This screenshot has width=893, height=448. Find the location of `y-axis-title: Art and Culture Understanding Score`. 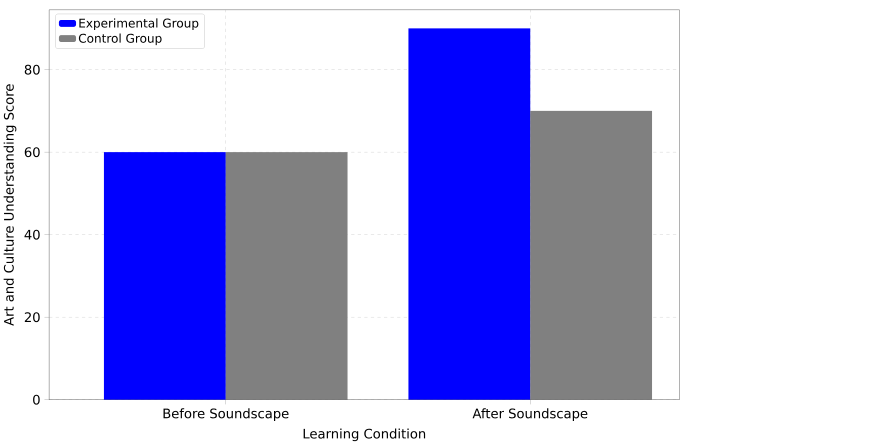

y-axis-title: Art and Culture Understanding Score is located at coordinates (10, 205).